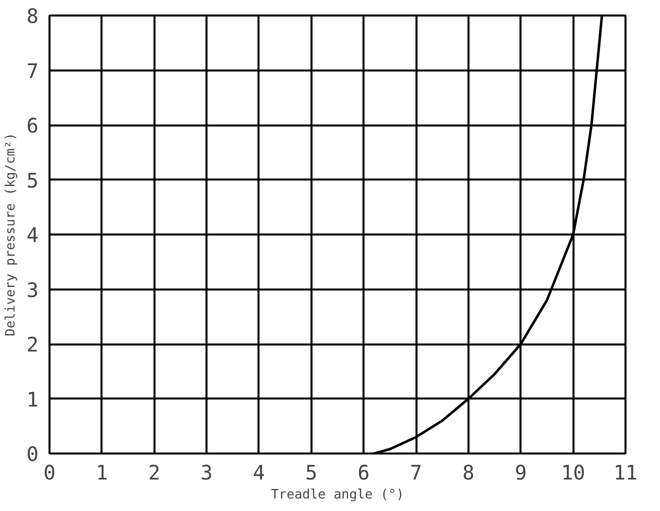  Describe the element at coordinates (49, 472) in the screenshot. I see `x-tick-label: 0` at that location.